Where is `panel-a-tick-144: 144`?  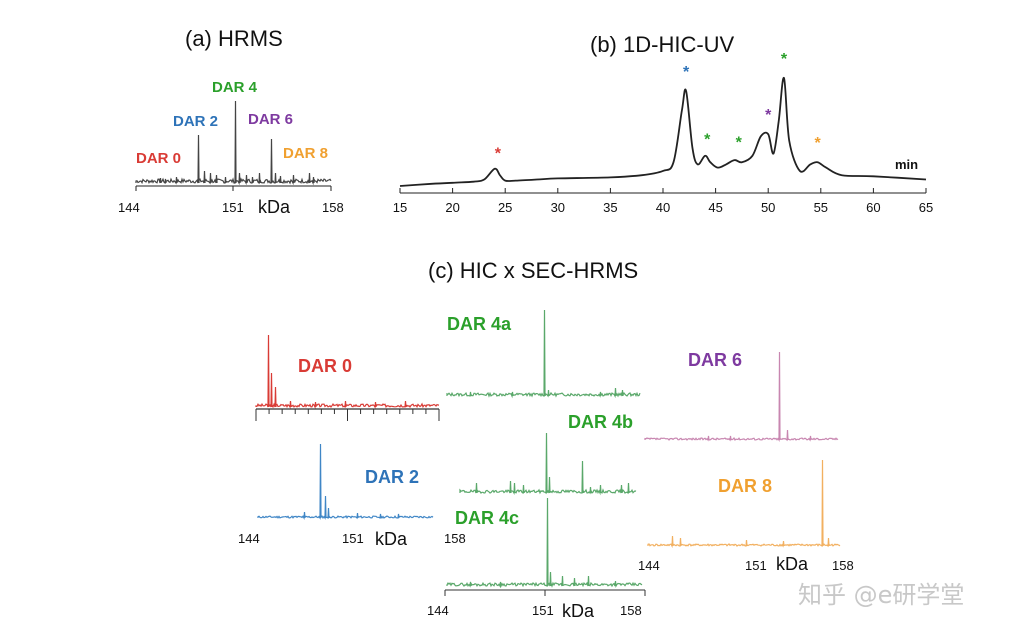
panel-a-tick-144: 144 is located at coordinates (129, 207).